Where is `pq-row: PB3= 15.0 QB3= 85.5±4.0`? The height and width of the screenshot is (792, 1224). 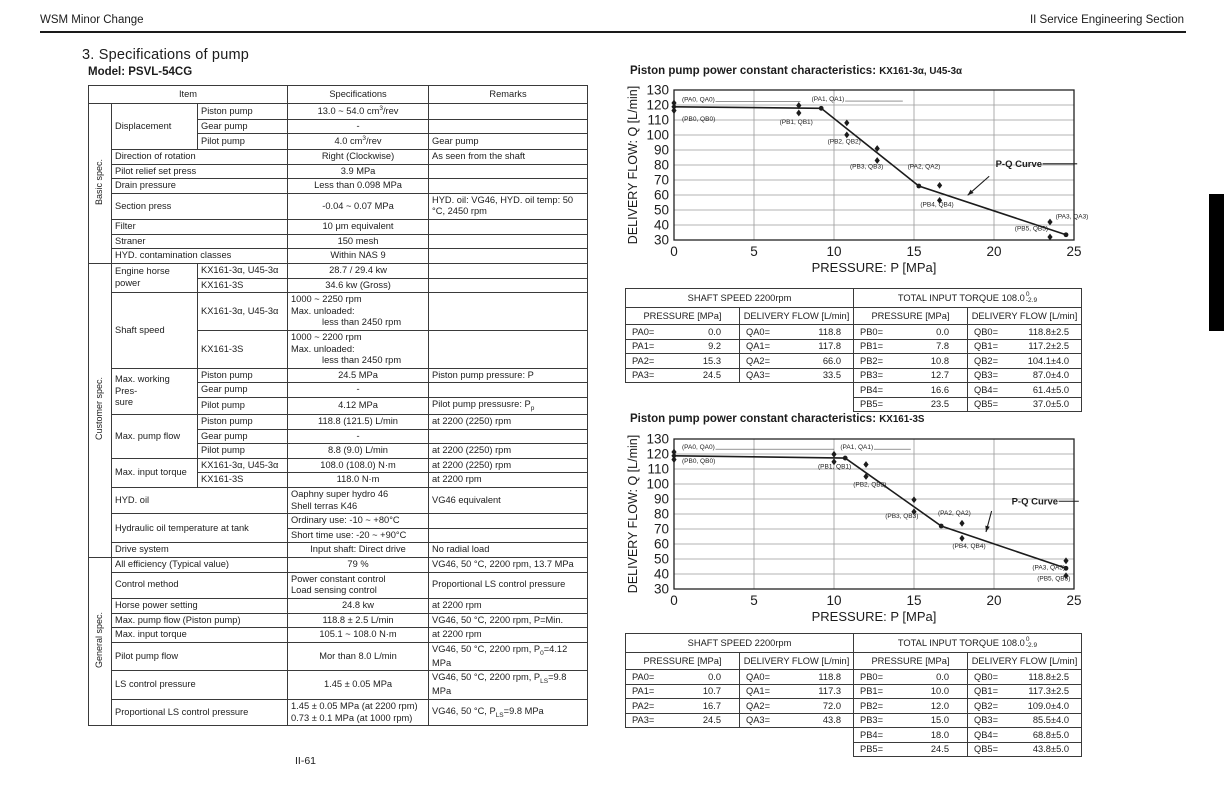 pq-row: PB3= 15.0 QB3= 85.5±4.0 is located at coordinates (967, 720).